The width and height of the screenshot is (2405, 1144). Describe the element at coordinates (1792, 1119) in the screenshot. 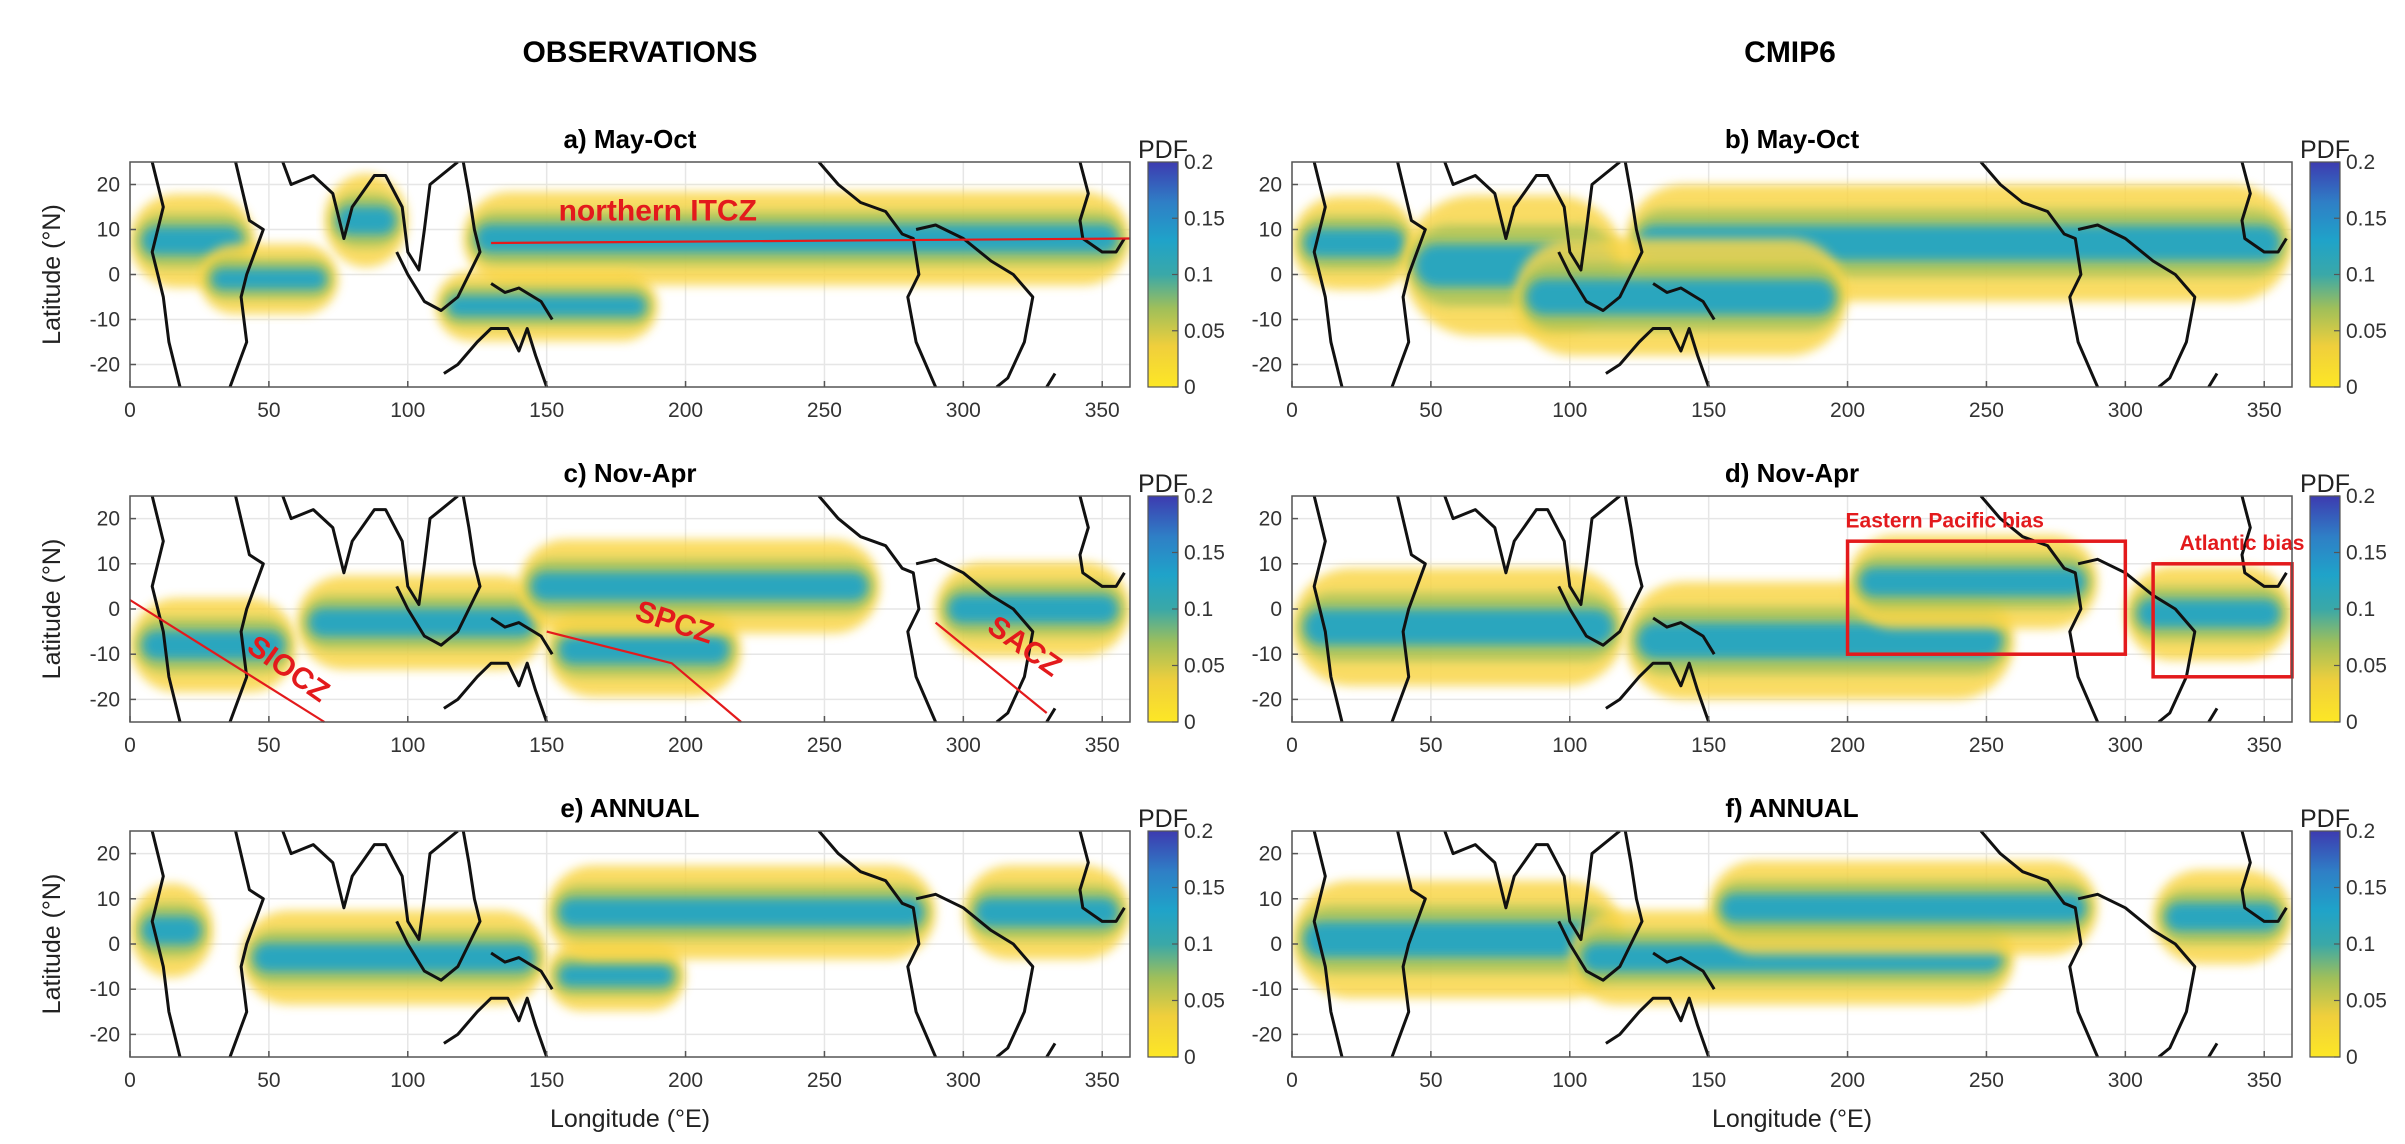

I see `x-axis-label: Longitude (°E)` at that location.